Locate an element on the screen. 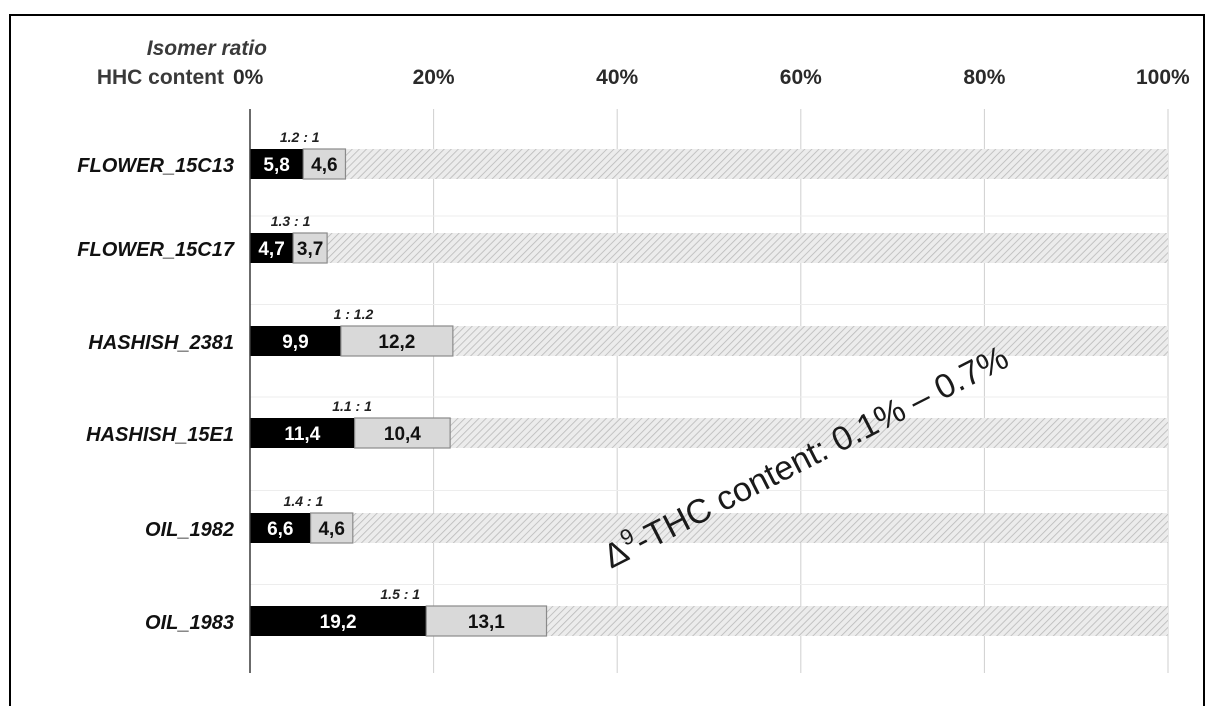 This screenshot has height=708, width=1205. value-label-series-1: 9,9 is located at coordinates (295, 342).